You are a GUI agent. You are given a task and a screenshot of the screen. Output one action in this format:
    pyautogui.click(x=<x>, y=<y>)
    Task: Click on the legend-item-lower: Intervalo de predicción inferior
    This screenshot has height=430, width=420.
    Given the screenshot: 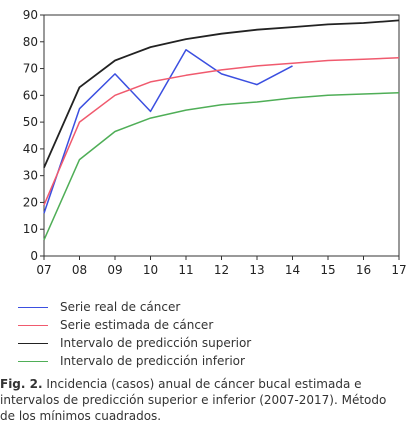 What is the action you would take?
    pyautogui.click(x=134, y=361)
    